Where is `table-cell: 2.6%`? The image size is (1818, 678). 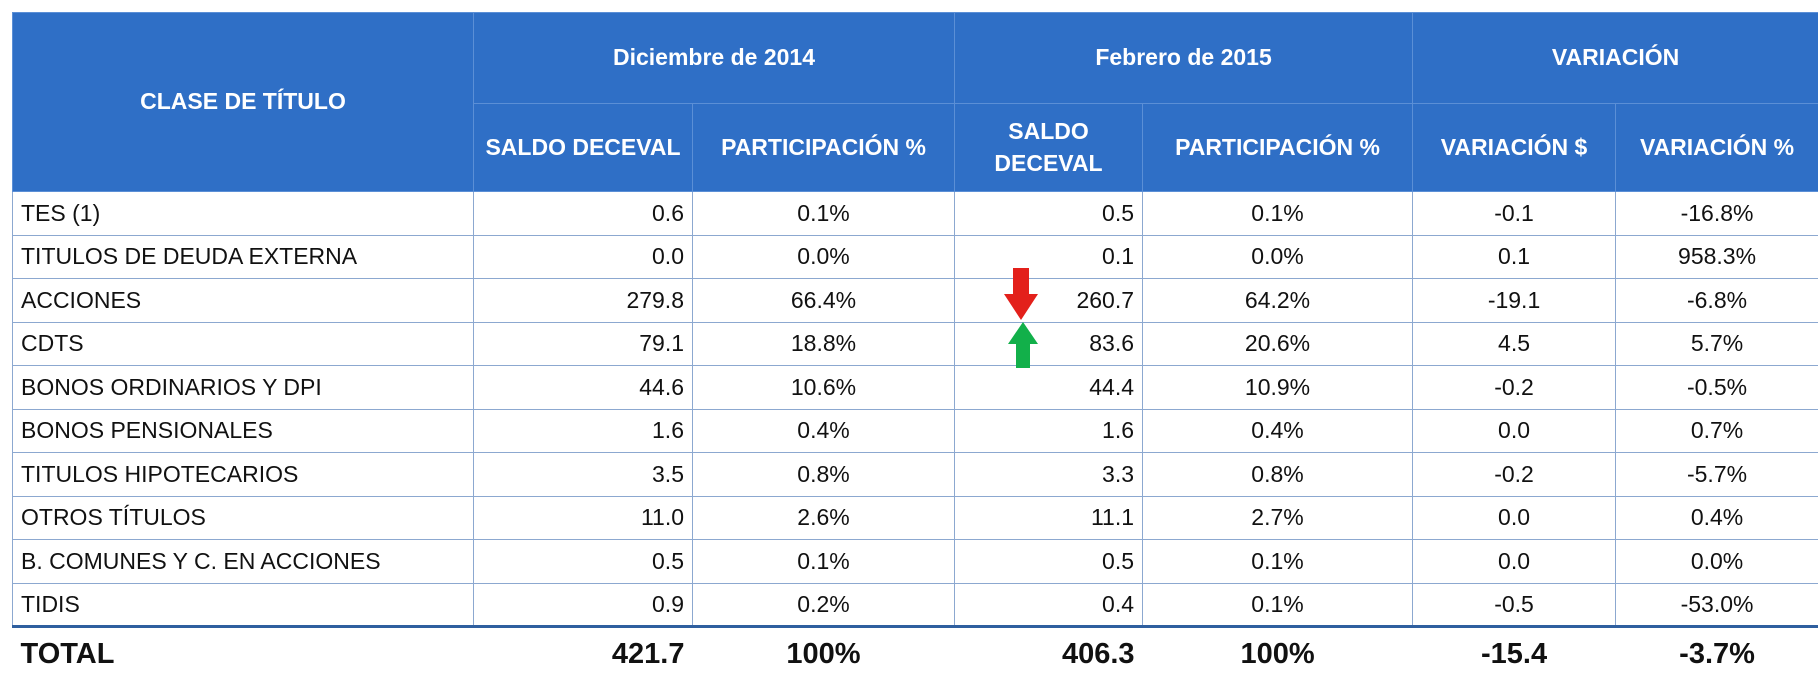 table-cell: 2.6% is located at coordinates (823, 517).